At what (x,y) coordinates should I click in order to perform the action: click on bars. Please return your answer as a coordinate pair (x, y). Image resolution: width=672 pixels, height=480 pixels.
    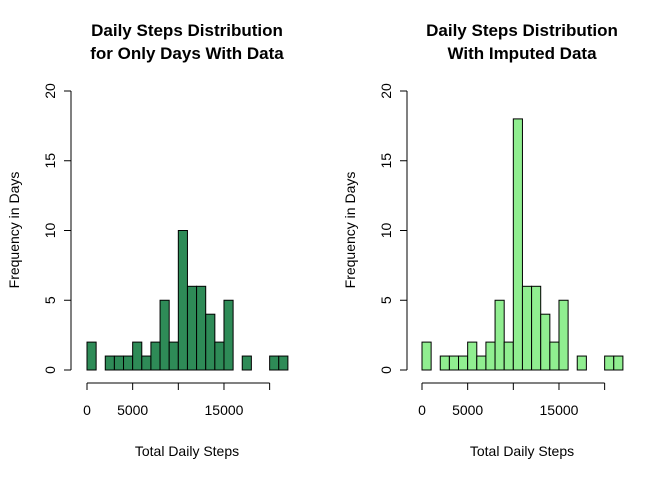
    Looking at the image, I should click on (187, 300).